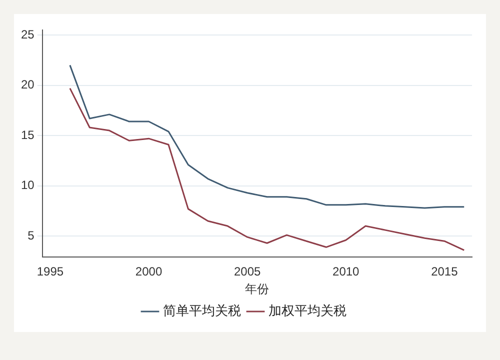 Image resolution: width=500 pixels, height=360 pixels. What do you see at coordinates (50, 271) in the screenshot?
I see `x-tick-label: 1995` at bounding box center [50, 271].